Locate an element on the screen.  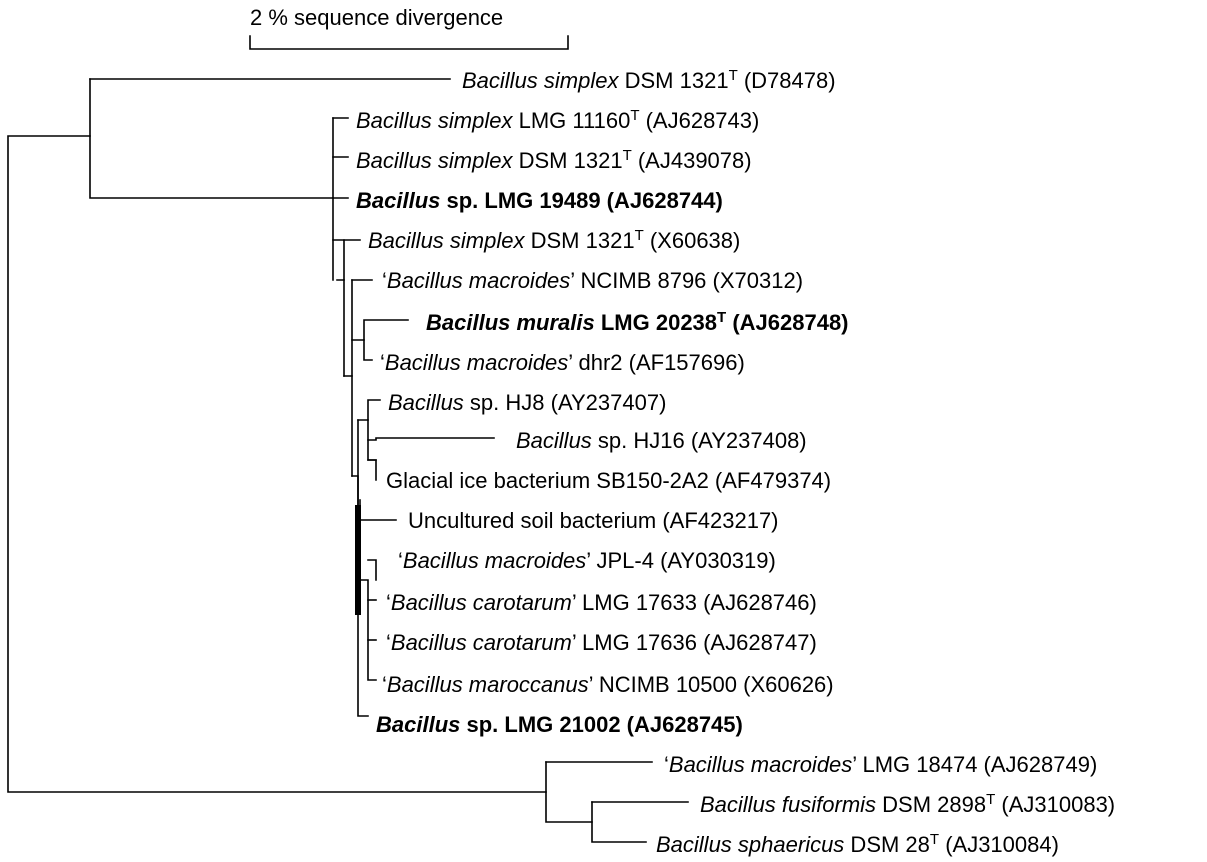
taxon-name-italic-part: Bacillus sphaericus is located at coordinates (750, 844).